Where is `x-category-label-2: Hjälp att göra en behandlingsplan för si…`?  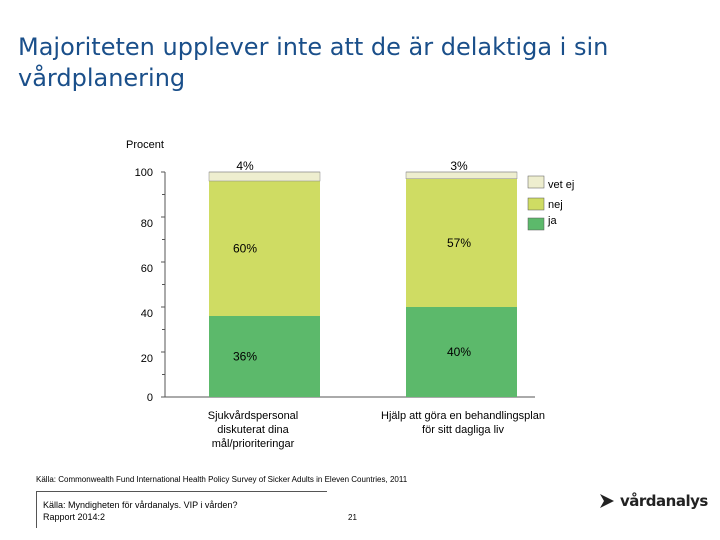 x-category-label-2: Hjälp att göra en behandlingsplan för si… is located at coordinates (463, 423).